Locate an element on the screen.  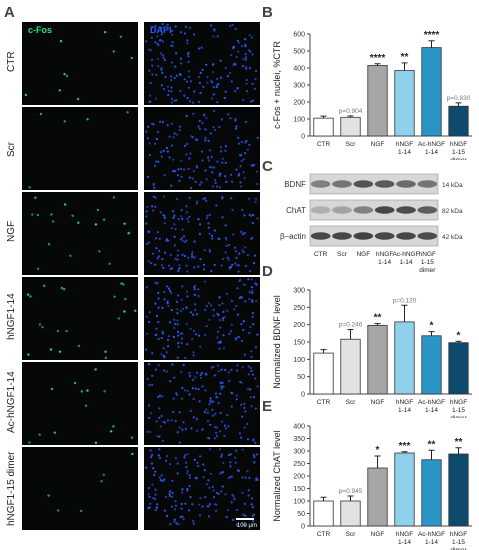
y-tick-label: 100 is located at coordinates (299, 120).